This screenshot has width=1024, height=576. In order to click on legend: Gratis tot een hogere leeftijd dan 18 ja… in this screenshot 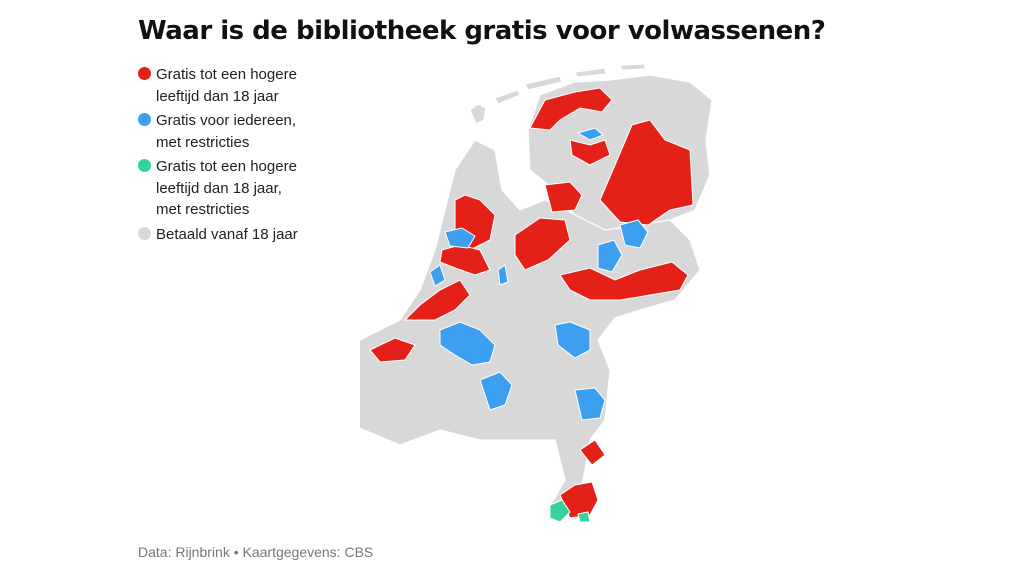, I will do `click(218, 156)`.